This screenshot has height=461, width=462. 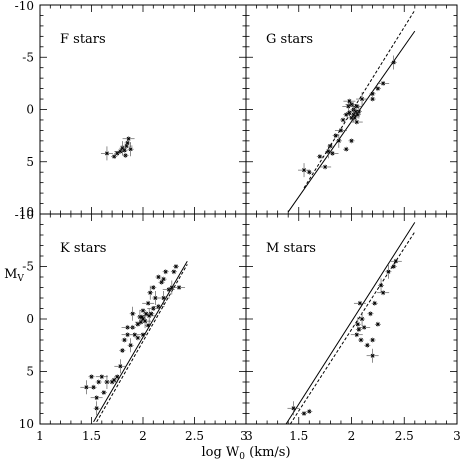 What do you see at coordinates (28, 267) in the screenshot?
I see `y-tick-label: -5` at bounding box center [28, 267].